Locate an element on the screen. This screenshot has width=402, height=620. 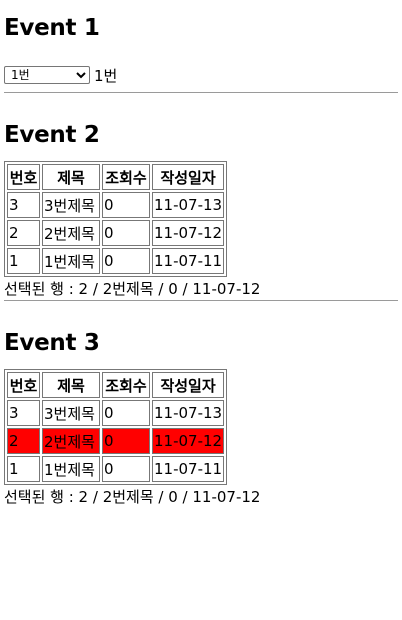
event1-row: 1번 2번 3번 1번 is located at coordinates (201, 75).